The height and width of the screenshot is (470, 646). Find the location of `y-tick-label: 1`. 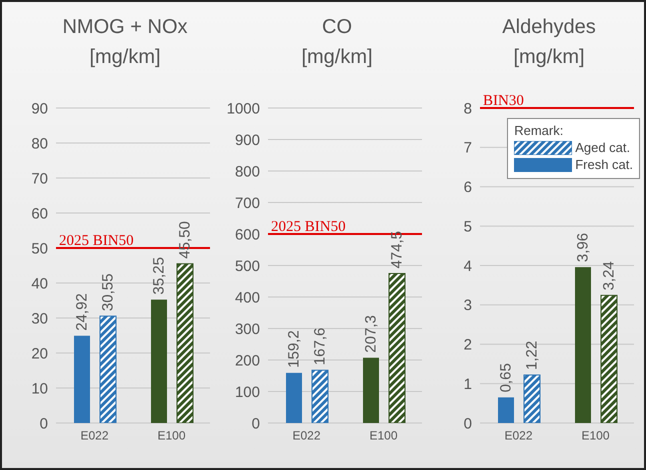

y-tick-label: 1 is located at coordinates (468, 384).